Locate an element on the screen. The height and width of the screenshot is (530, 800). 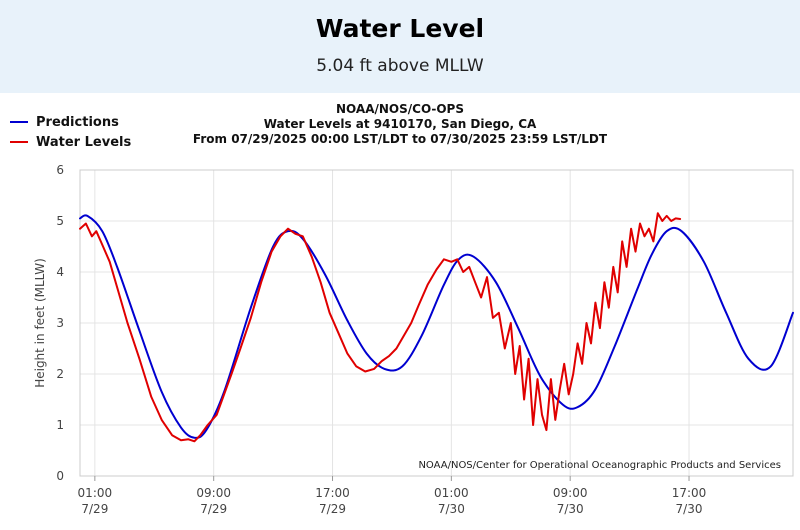
legend-item-water-levels: Water Levels is located at coordinates (70, 142).